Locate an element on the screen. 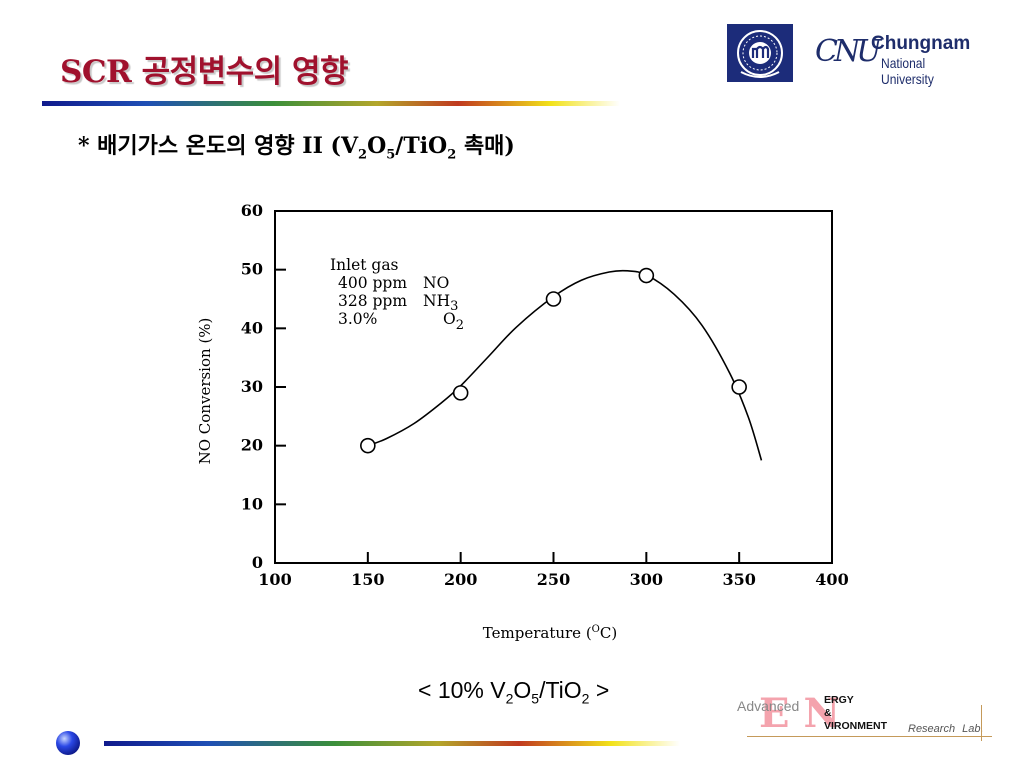 Image resolution: width=1024 pixels, height=768 pixels. annotation-row-nh3-amount: 328 ppm is located at coordinates (372, 301).